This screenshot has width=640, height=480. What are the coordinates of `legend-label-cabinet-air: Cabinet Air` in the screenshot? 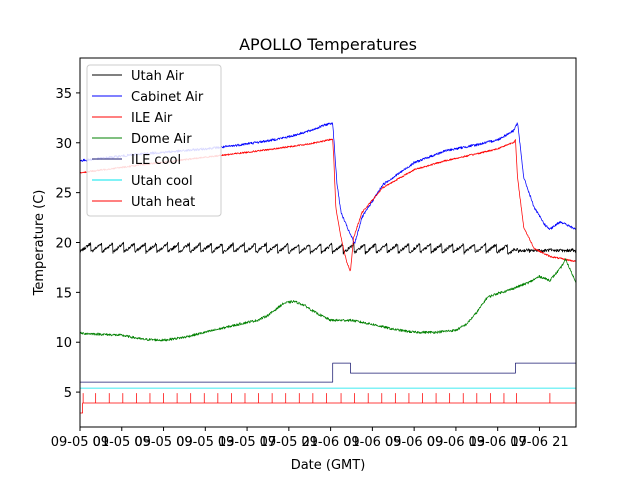 It's located at (167, 97).